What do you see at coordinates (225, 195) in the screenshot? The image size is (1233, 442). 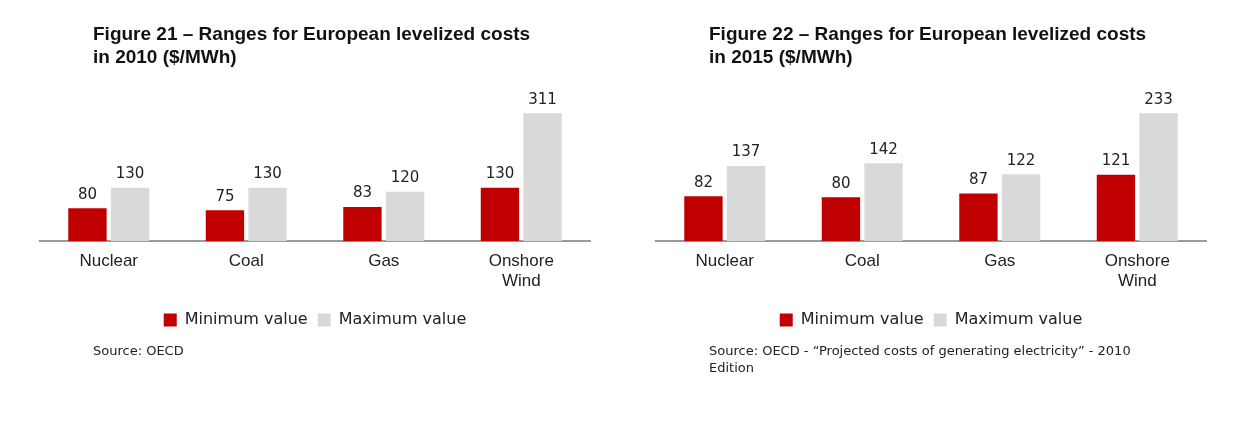 I see `data-label: 75` at bounding box center [225, 195].